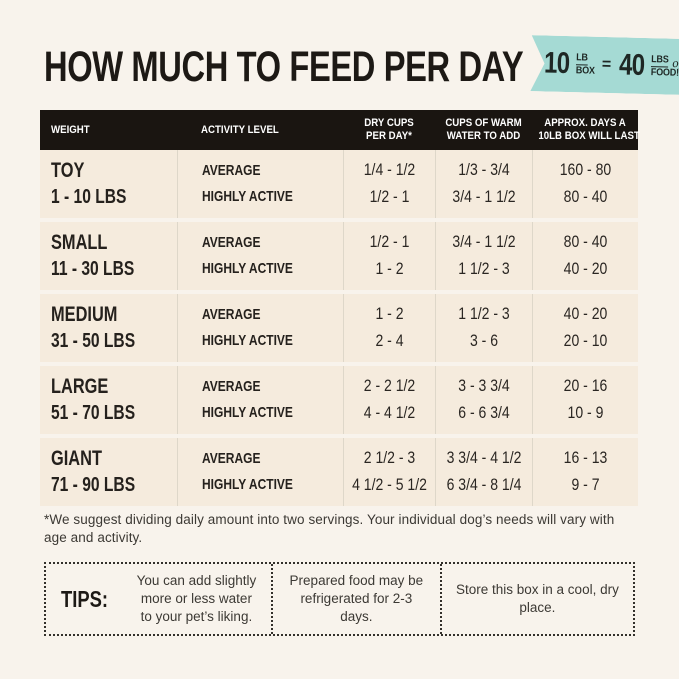  What do you see at coordinates (108, 184) in the screenshot?
I see `weight-cell: TOY 1 - 10 LBS` at bounding box center [108, 184].